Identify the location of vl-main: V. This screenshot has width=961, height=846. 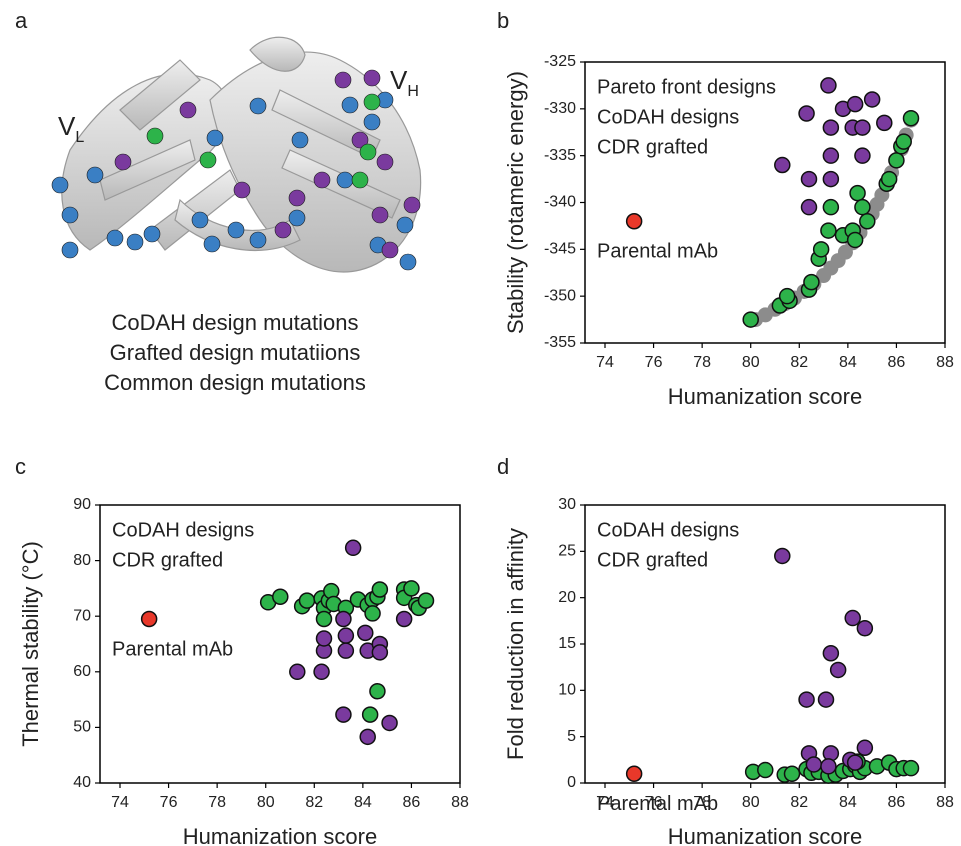
(67, 126).